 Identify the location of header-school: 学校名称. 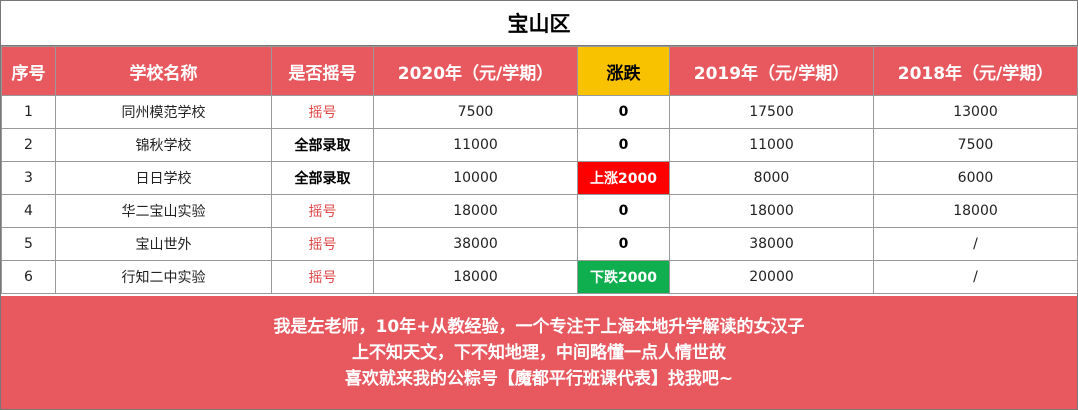
(163, 71).